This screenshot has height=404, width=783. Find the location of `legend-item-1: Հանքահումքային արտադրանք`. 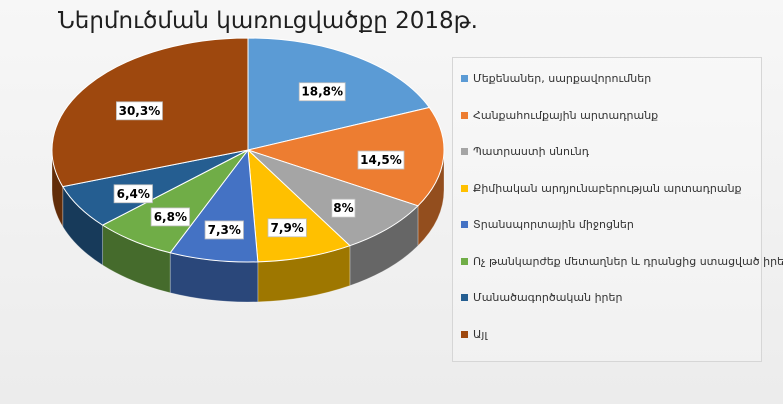

legend-item-1: Հանքահումքային արտադրանք is located at coordinates (559, 115).